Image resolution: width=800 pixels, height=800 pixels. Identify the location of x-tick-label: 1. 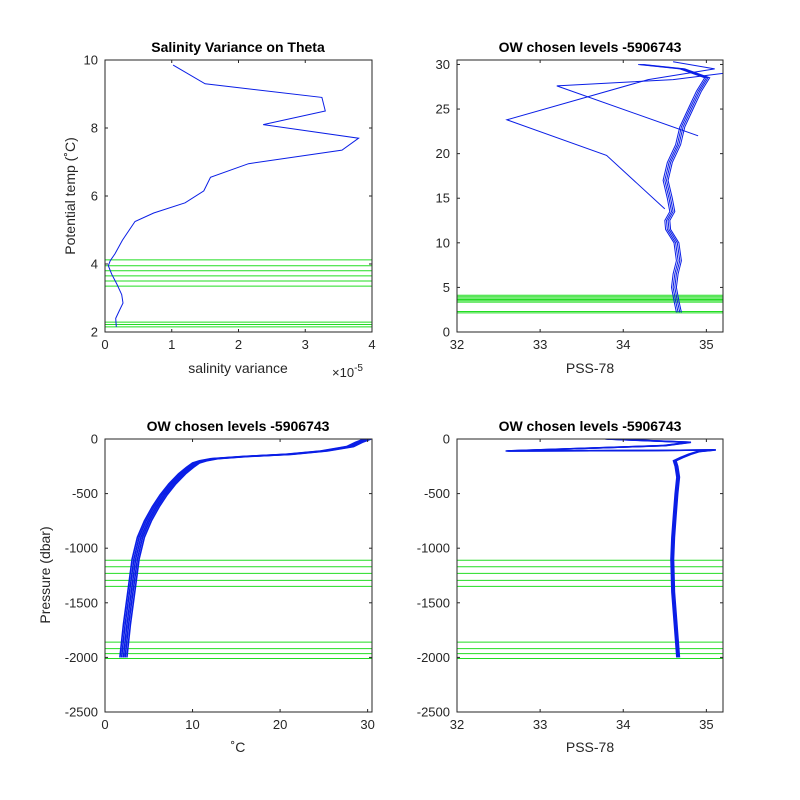
(171, 344).